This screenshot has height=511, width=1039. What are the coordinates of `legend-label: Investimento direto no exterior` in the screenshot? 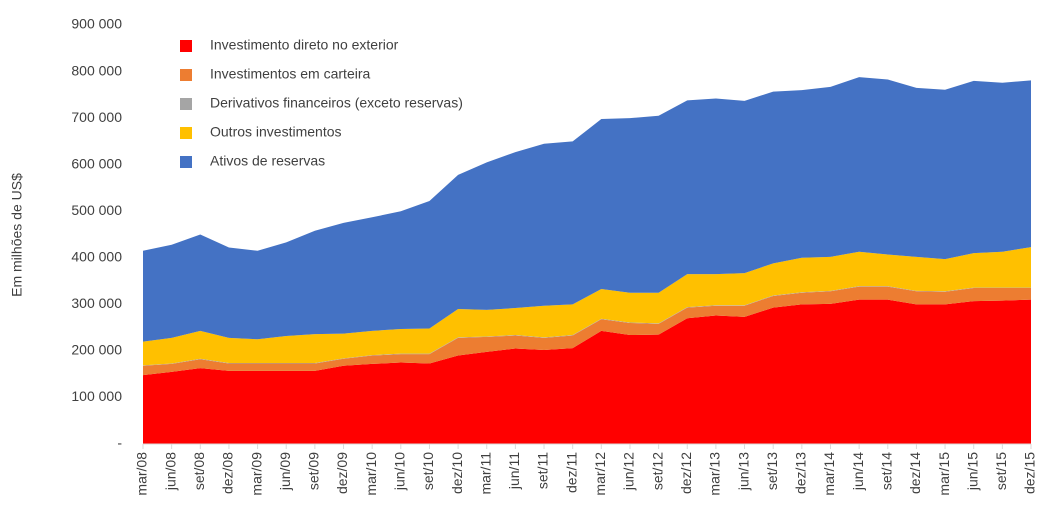 It's located at (304, 45).